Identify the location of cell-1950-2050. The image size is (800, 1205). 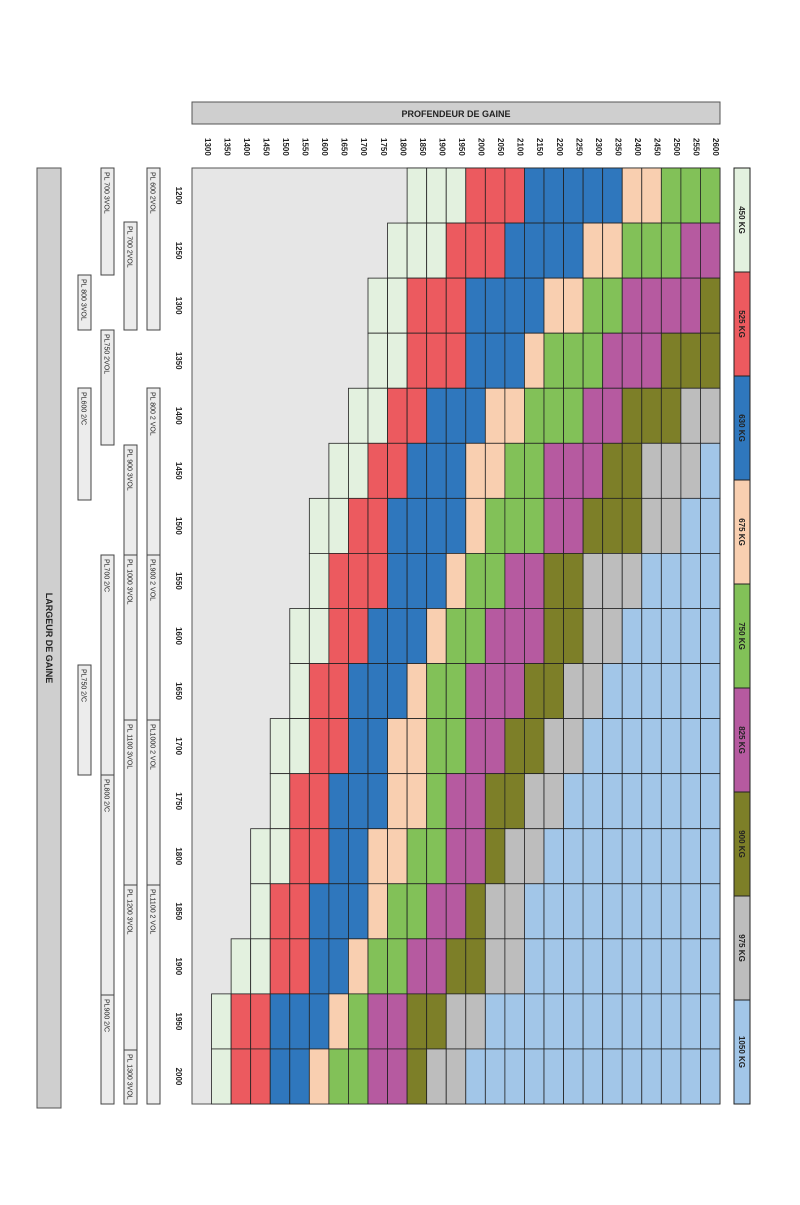
(495, 1021).